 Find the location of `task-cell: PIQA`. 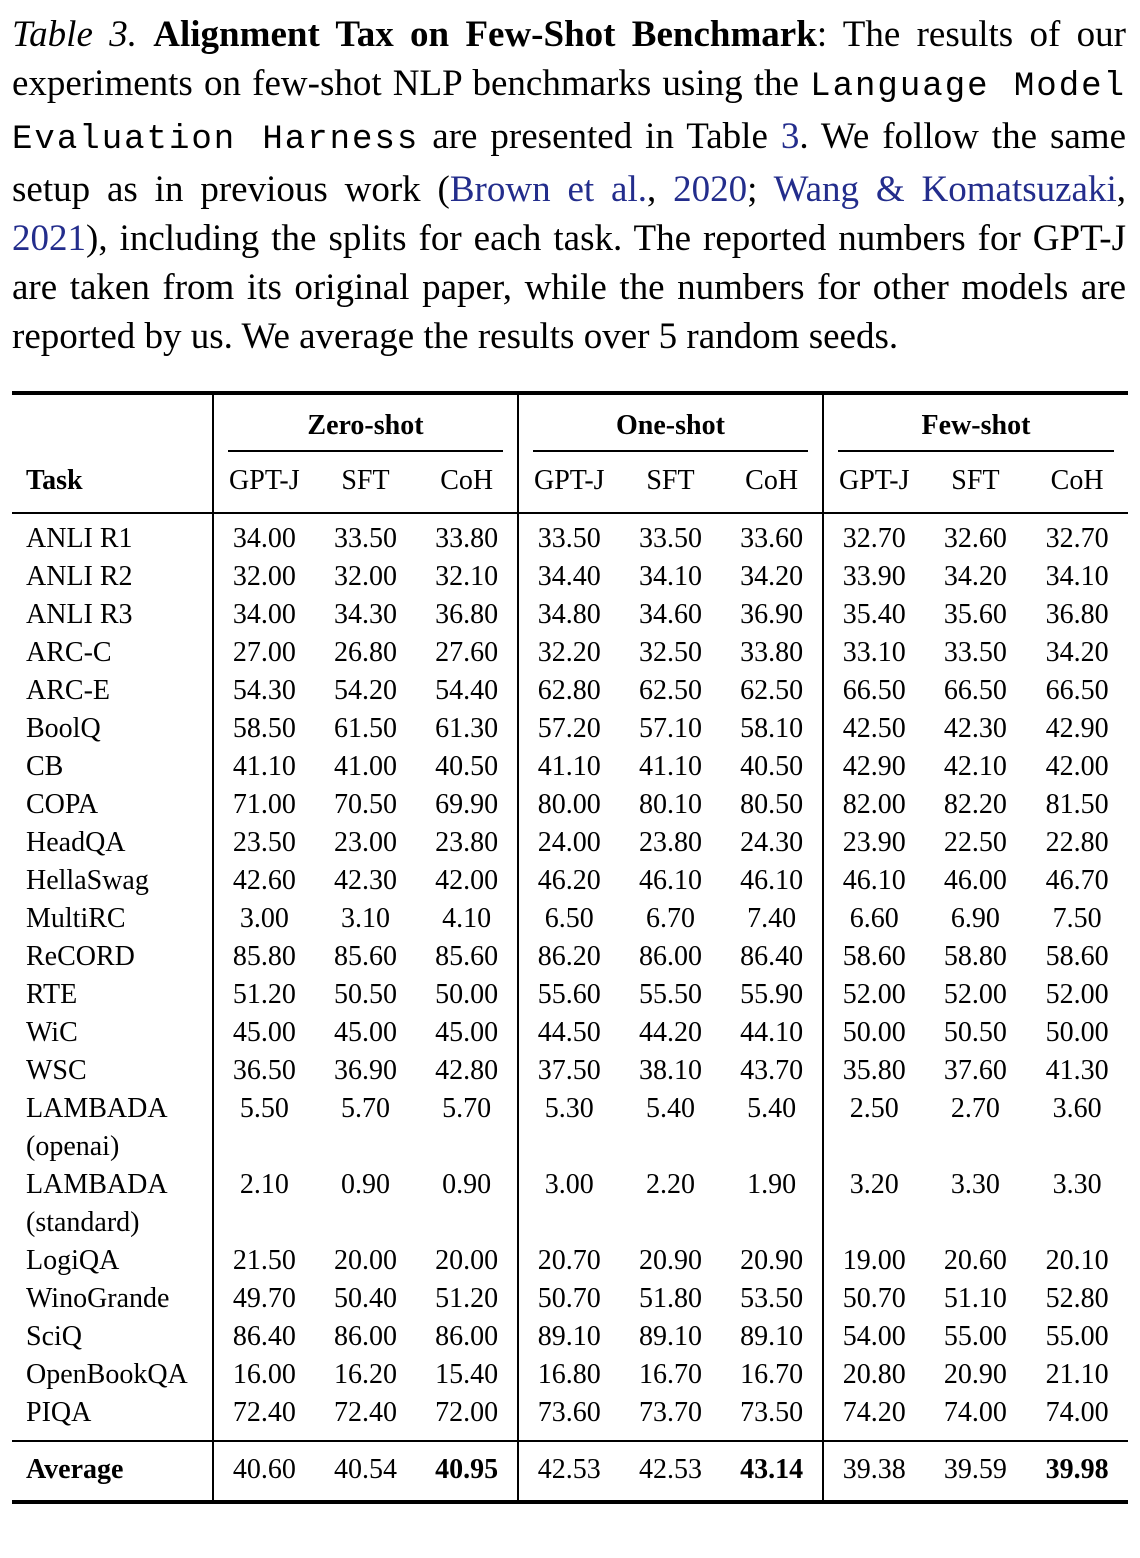

task-cell: PIQA is located at coordinates (59, 1412).